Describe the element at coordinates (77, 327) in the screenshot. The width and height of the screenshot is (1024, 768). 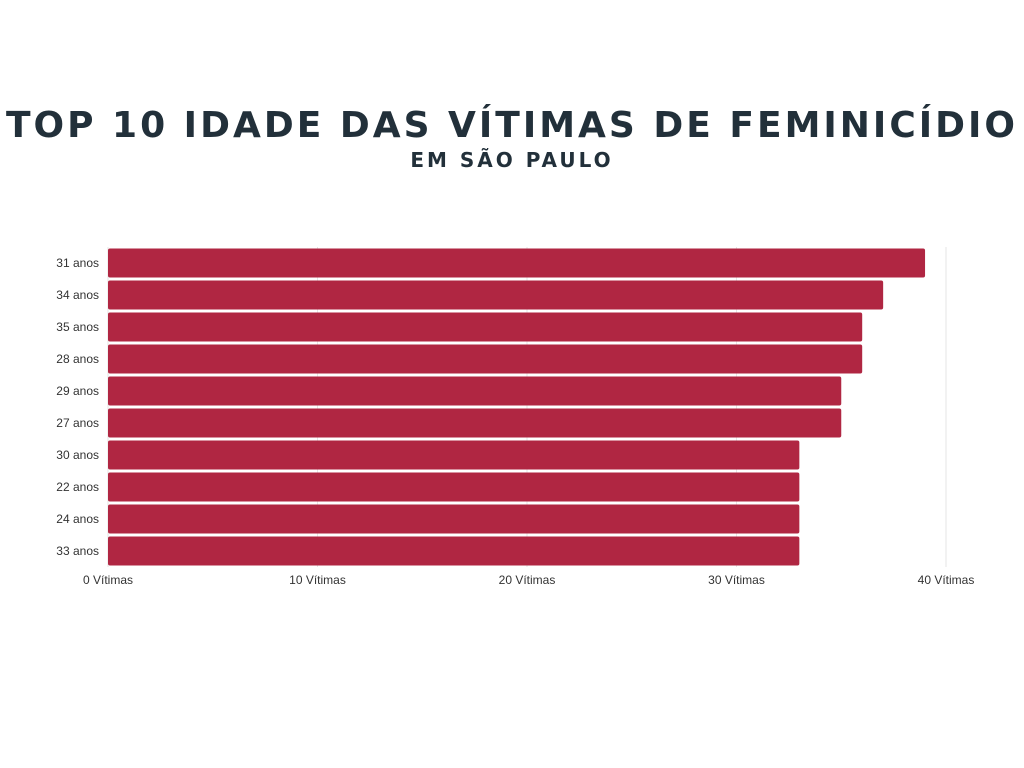
I see `category-label: 35 anos` at that location.